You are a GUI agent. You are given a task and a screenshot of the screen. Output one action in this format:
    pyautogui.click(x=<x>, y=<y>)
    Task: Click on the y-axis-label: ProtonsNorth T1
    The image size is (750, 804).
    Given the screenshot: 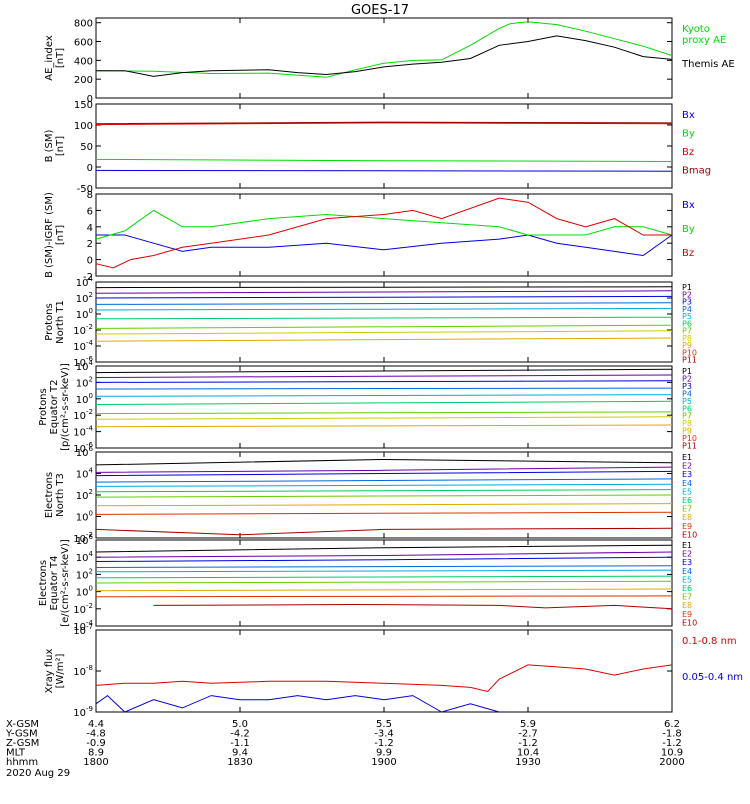 What is the action you would take?
    pyautogui.click(x=55, y=322)
    